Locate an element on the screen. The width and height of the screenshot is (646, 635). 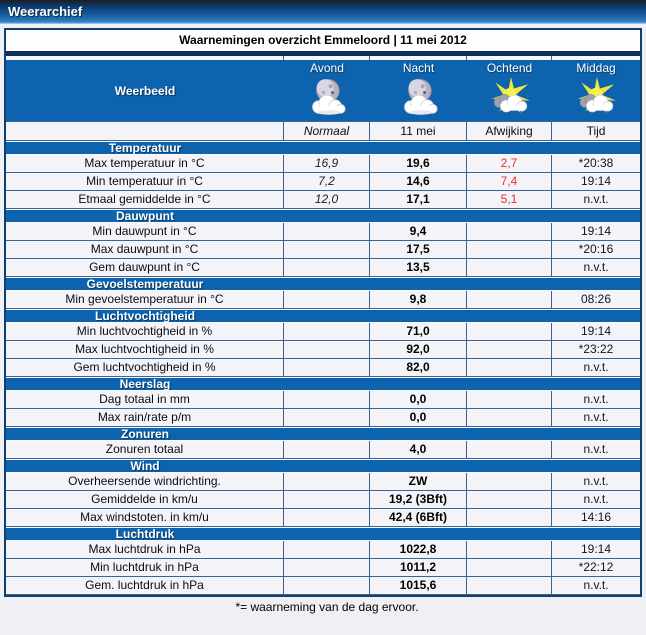
row-label: Gem. luchtdruk in hPa is located at coordinates (145, 586).